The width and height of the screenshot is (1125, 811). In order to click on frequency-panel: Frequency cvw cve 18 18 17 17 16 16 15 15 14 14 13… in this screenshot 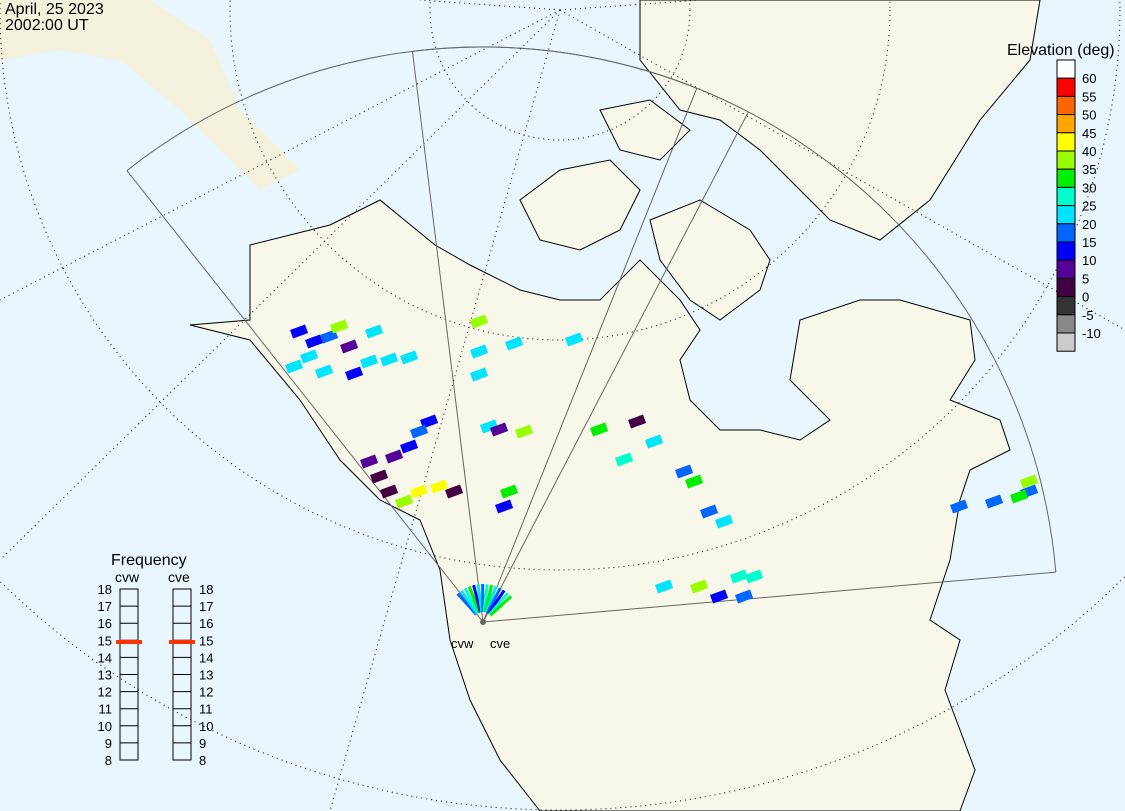, I will do `click(156, 660)`.